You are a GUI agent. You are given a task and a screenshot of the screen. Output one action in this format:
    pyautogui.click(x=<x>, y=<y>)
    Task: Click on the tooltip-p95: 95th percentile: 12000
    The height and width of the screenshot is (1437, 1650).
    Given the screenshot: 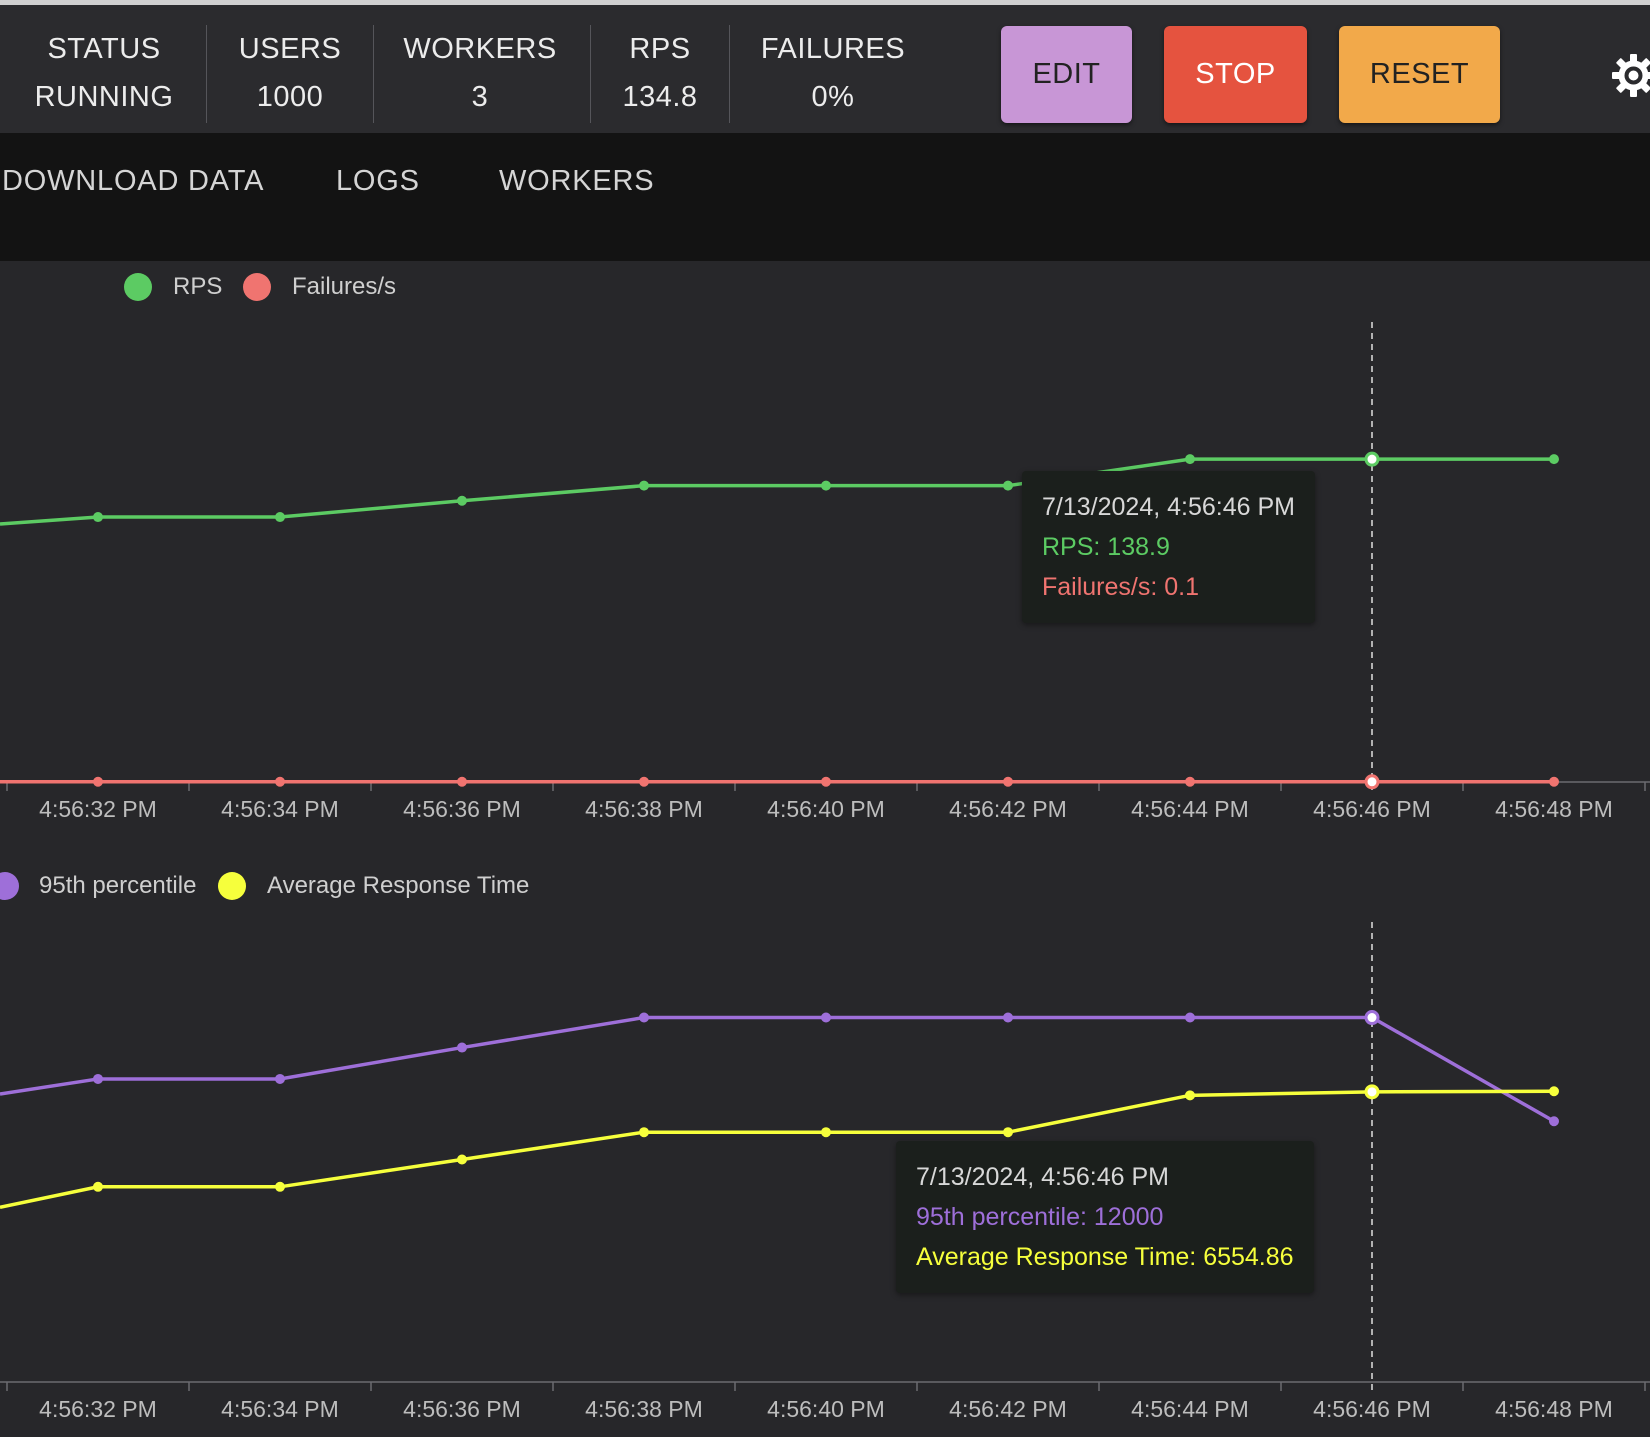 What is the action you would take?
    pyautogui.click(x=1040, y=1217)
    